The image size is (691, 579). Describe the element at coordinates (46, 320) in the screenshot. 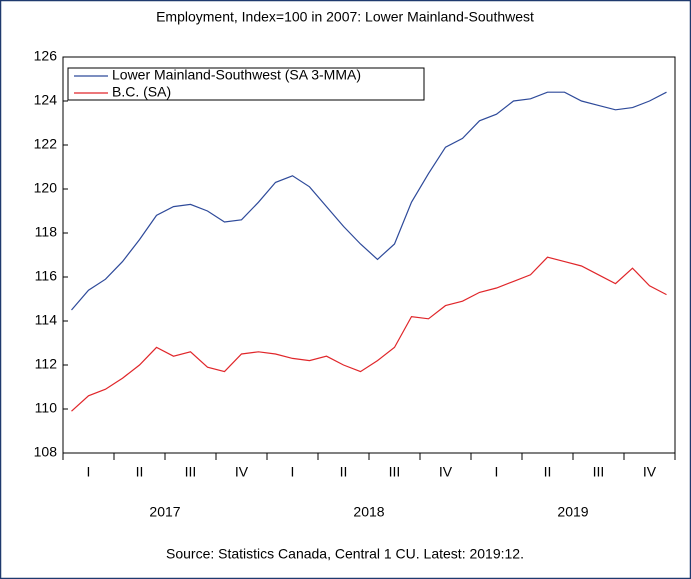

I see `y-tick-label: 114` at that location.